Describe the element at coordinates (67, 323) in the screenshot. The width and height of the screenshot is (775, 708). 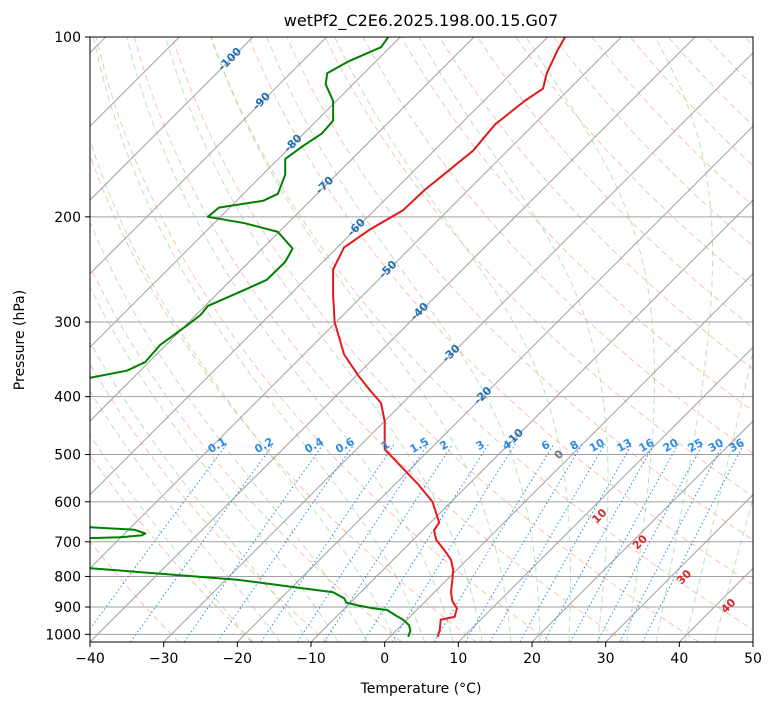
I see `y-tick-label: 300` at that location.